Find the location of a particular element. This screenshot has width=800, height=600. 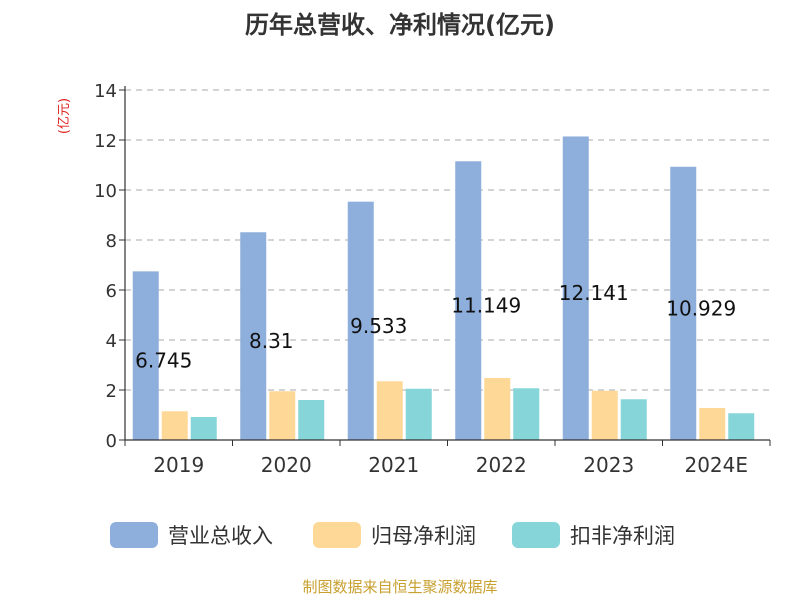

y-axis-ticks: 0 2 4 6 8 10 12 14 is located at coordinates (105, 266).